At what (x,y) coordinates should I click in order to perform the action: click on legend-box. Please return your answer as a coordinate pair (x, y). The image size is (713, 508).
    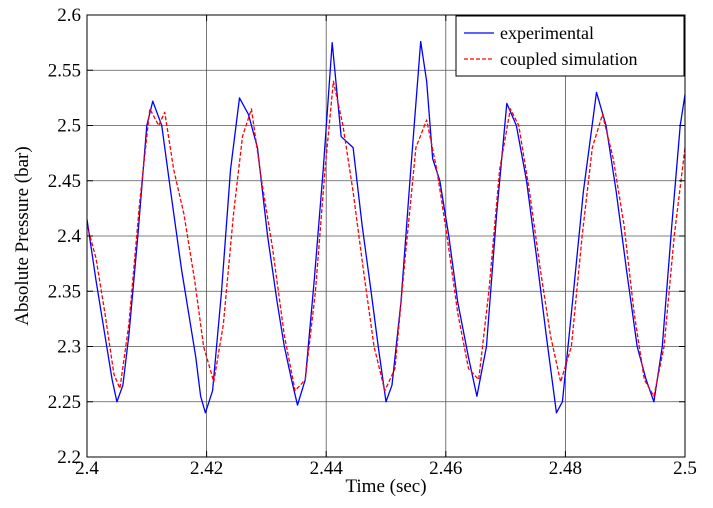
    Looking at the image, I should click on (570, 46).